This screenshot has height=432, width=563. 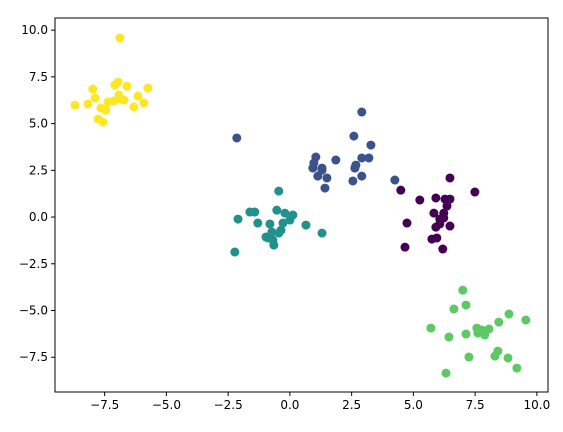 I want to click on y-tick-label: 0.0, so click(x=38, y=217).